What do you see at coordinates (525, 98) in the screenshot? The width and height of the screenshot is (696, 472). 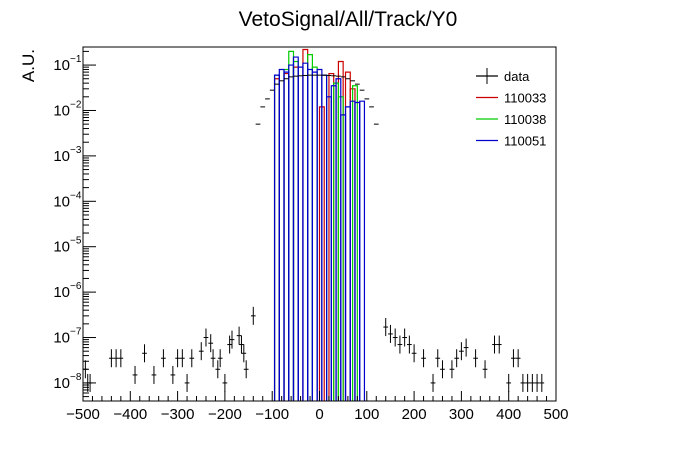 I see `legend-label: 110033` at bounding box center [525, 98].